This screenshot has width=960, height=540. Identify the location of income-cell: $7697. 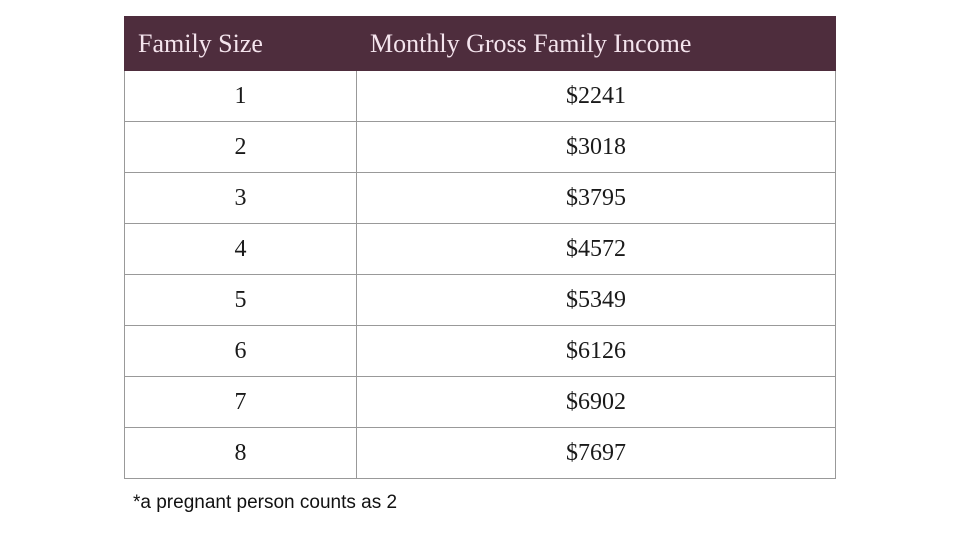
(596, 453).